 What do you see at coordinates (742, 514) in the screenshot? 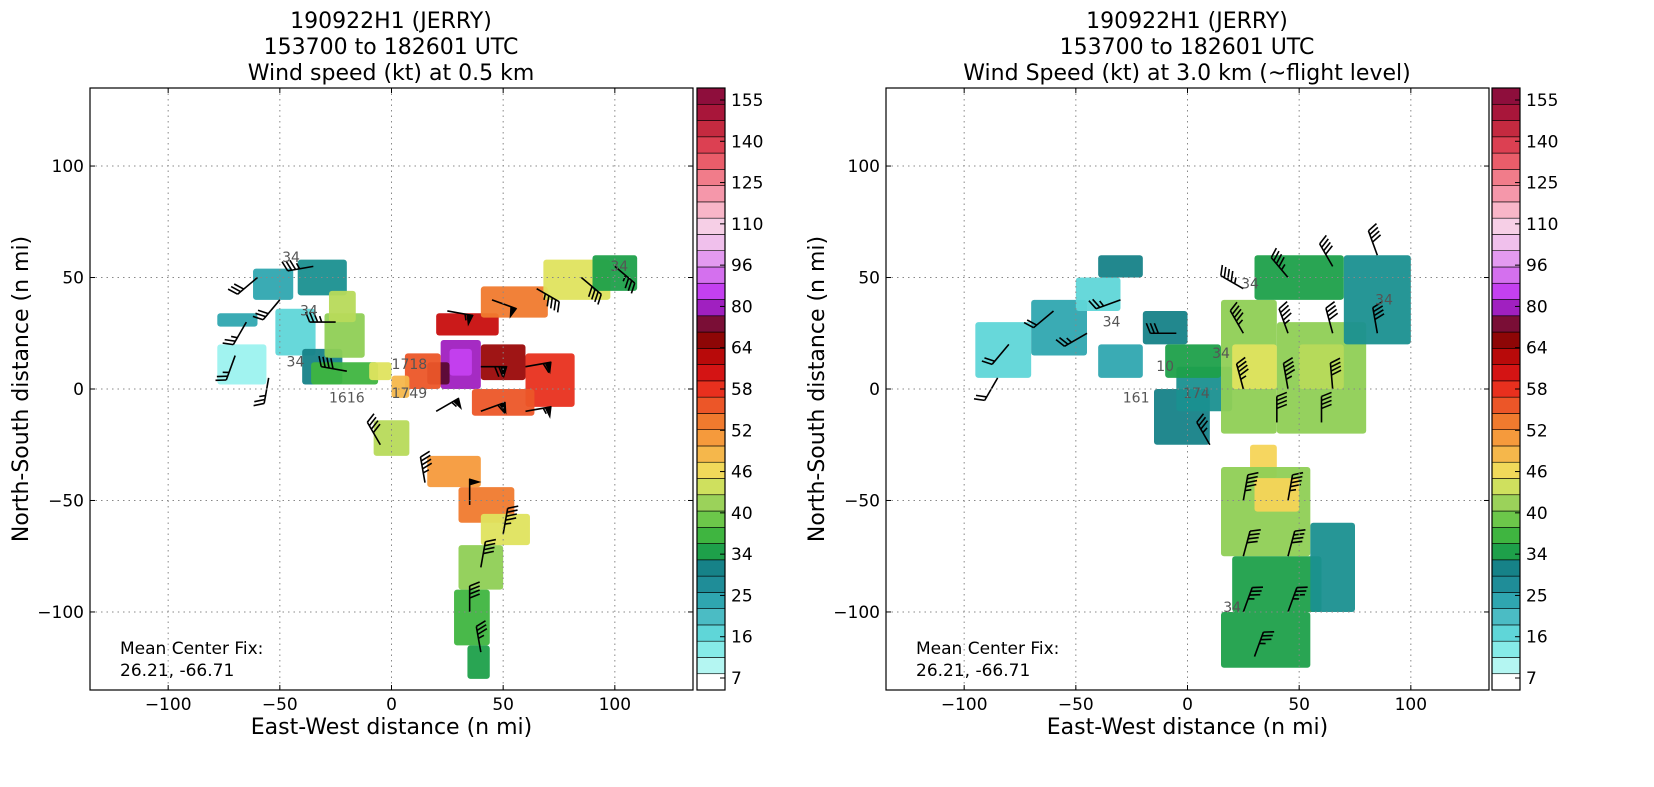
I see `colorbar-tick-label: 40` at bounding box center [742, 514].